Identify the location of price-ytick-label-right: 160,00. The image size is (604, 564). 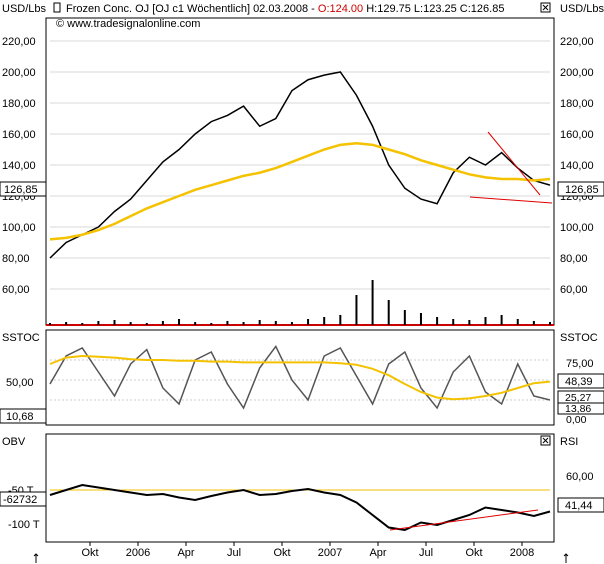
(577, 135).